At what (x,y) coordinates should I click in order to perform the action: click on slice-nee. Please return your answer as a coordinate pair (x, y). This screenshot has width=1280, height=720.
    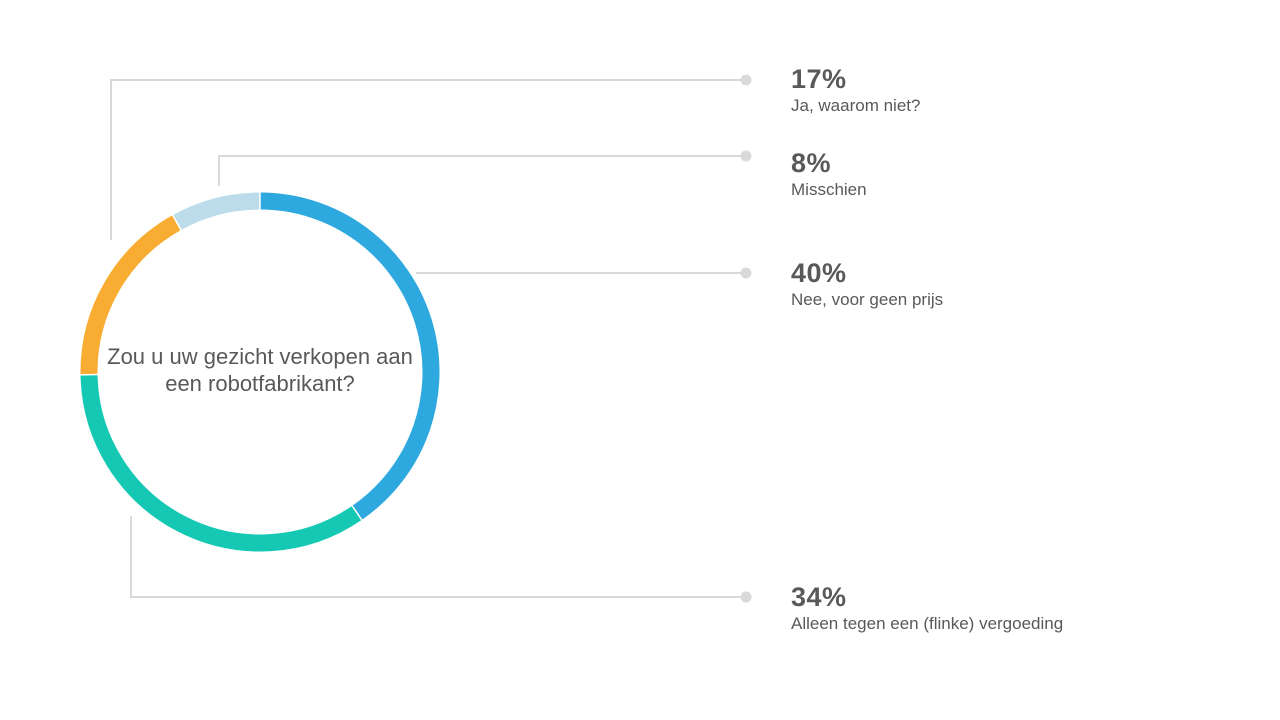
    Looking at the image, I should click on (349, 356).